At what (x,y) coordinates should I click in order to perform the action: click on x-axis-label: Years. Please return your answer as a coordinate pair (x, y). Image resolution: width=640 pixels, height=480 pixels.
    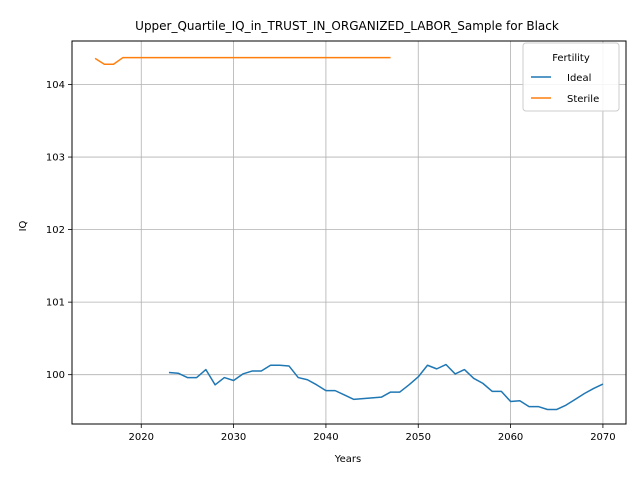
    Looking at the image, I should click on (347, 459).